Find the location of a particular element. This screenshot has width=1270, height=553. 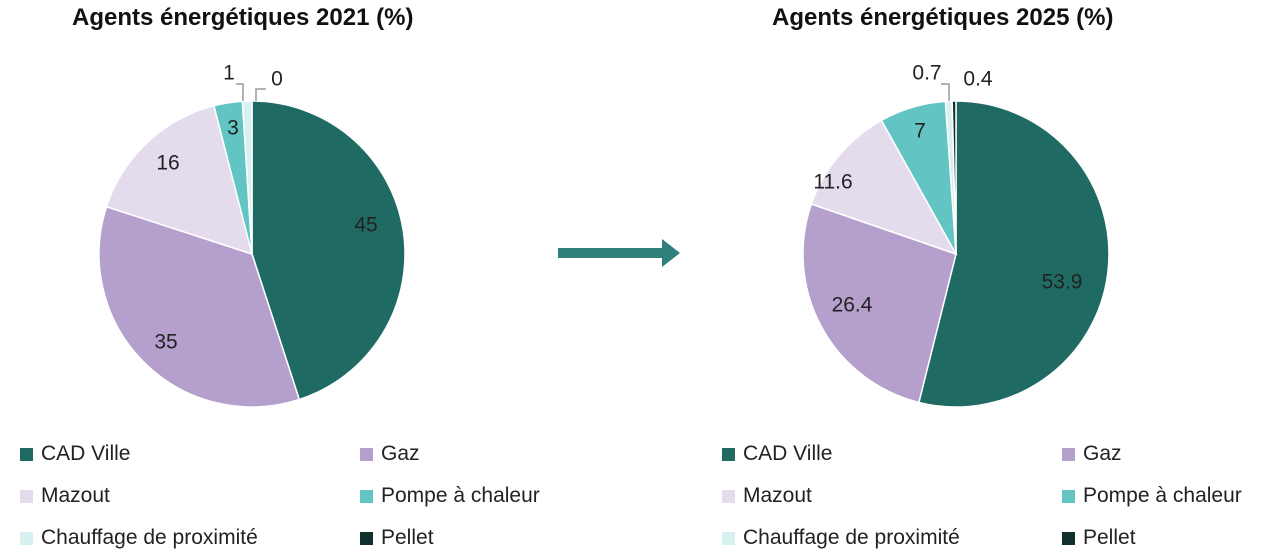

data-label-chauffage-de-proximite: 0.7 is located at coordinates (926, 73).